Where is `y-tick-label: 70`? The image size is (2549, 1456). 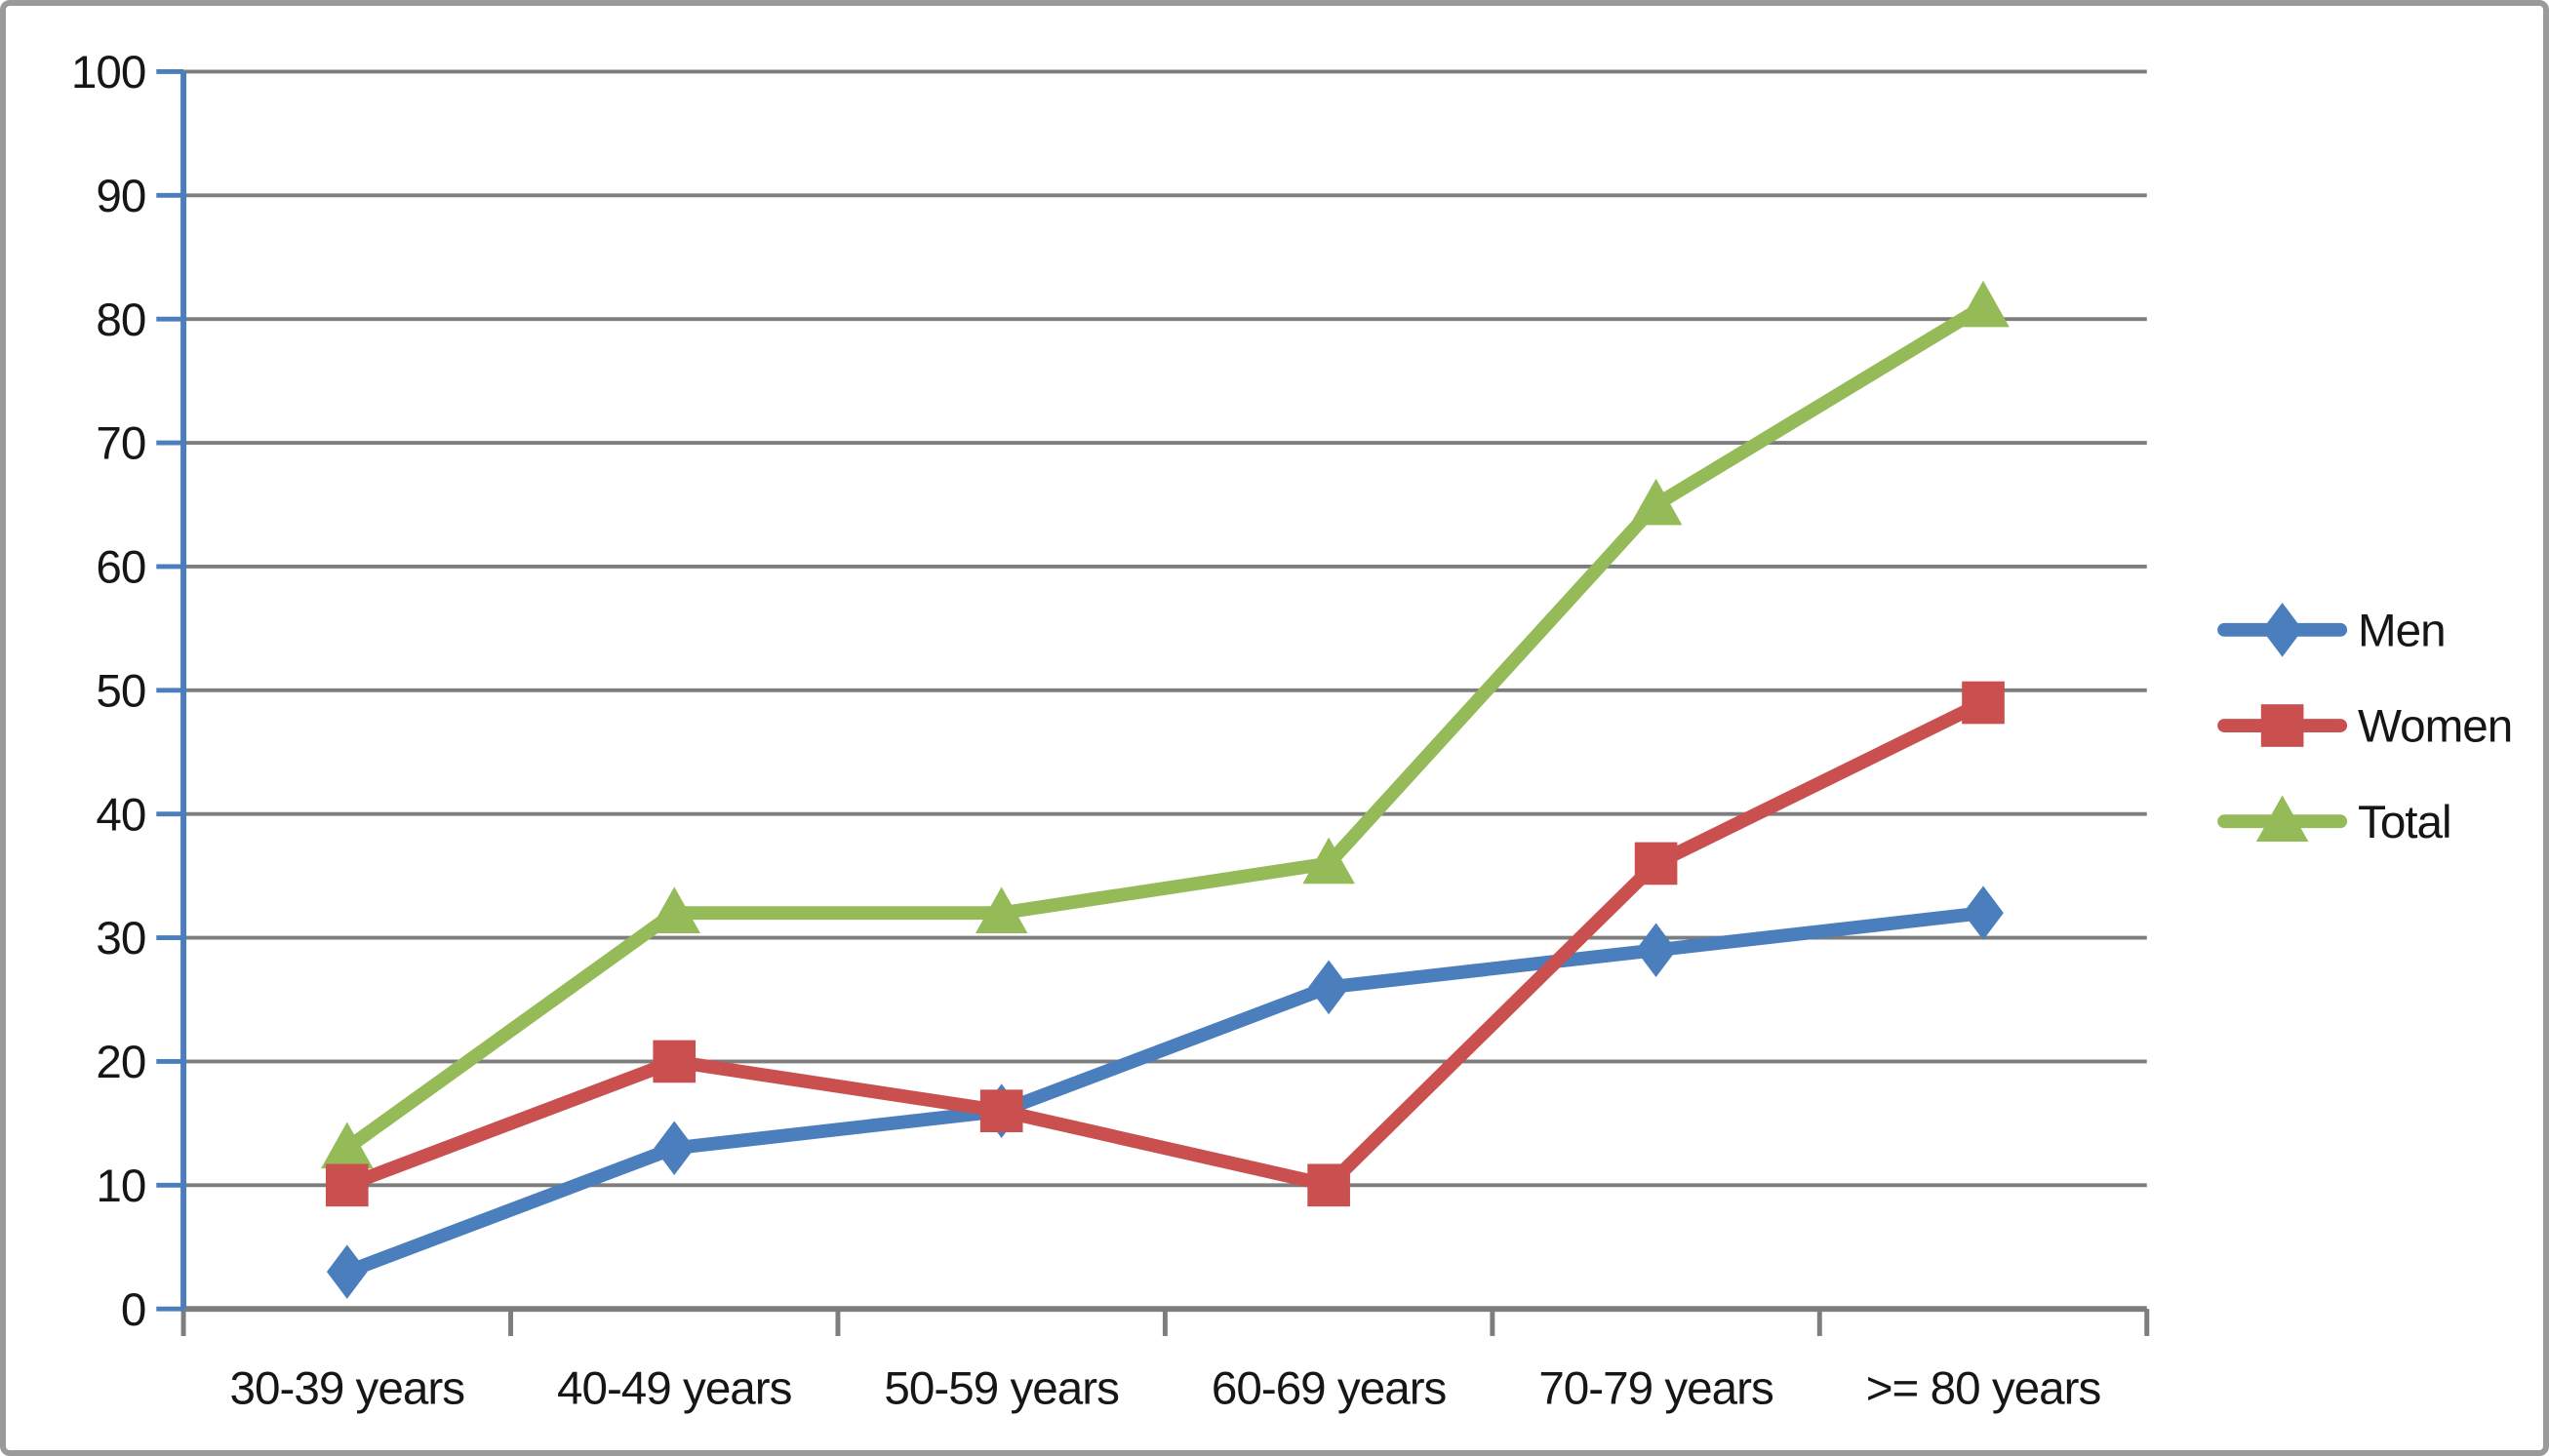 y-tick-label: 70 is located at coordinates (120, 444).